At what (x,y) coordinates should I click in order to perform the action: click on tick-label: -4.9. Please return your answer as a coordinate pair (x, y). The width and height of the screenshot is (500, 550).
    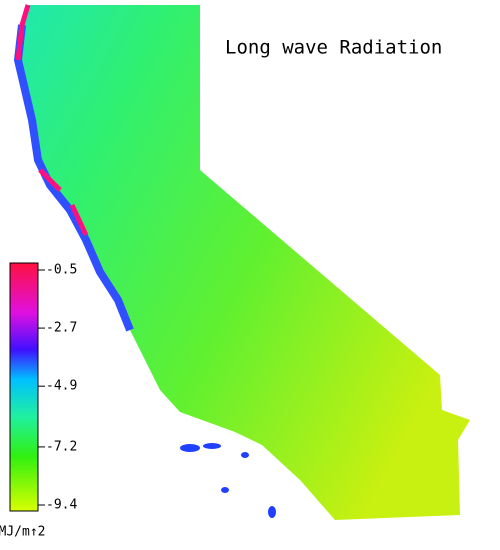
    Looking at the image, I should click on (61, 386).